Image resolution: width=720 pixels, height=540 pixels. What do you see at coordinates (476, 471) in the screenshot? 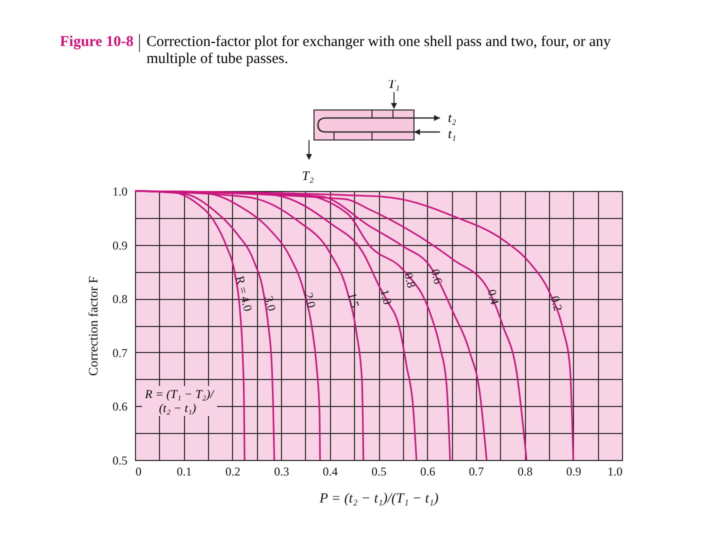
I see `x-tick-label: 0.7` at bounding box center [476, 471].